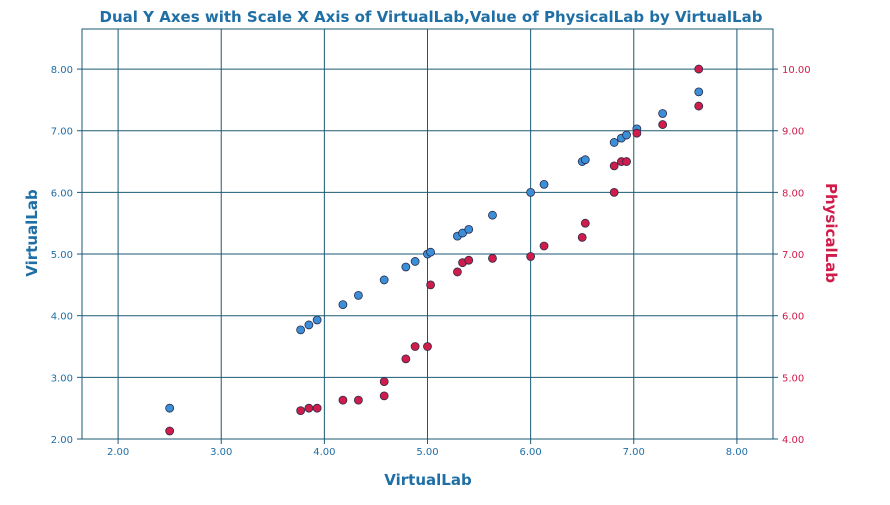  I want to click on right-y-tick-label: 8.00, so click(793, 193).